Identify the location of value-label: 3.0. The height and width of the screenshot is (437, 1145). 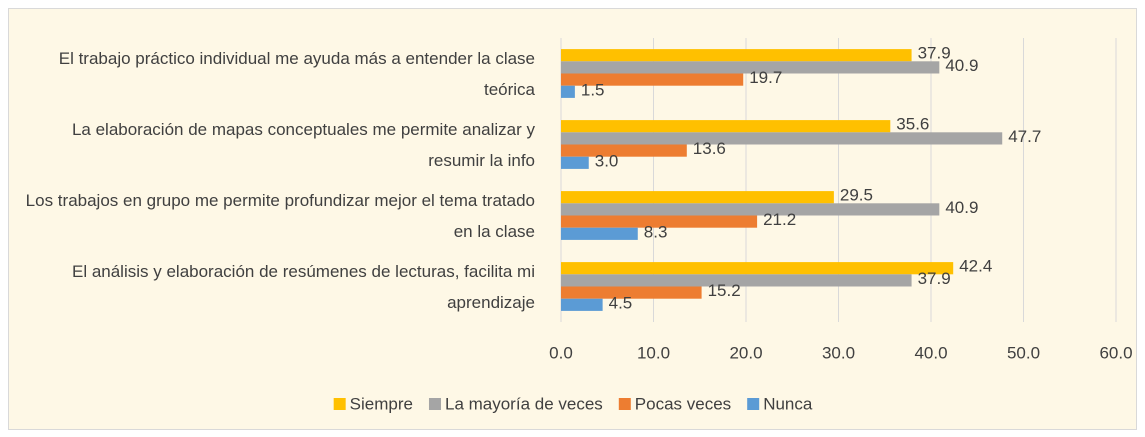
(607, 160).